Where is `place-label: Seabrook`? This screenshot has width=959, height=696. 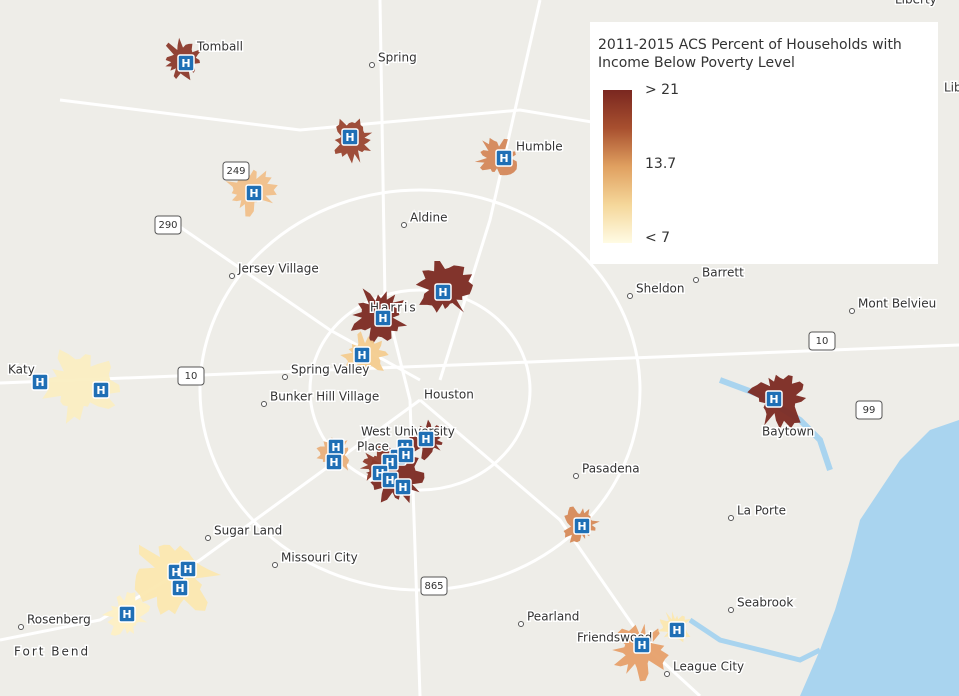
place-label: Seabrook is located at coordinates (765, 603).